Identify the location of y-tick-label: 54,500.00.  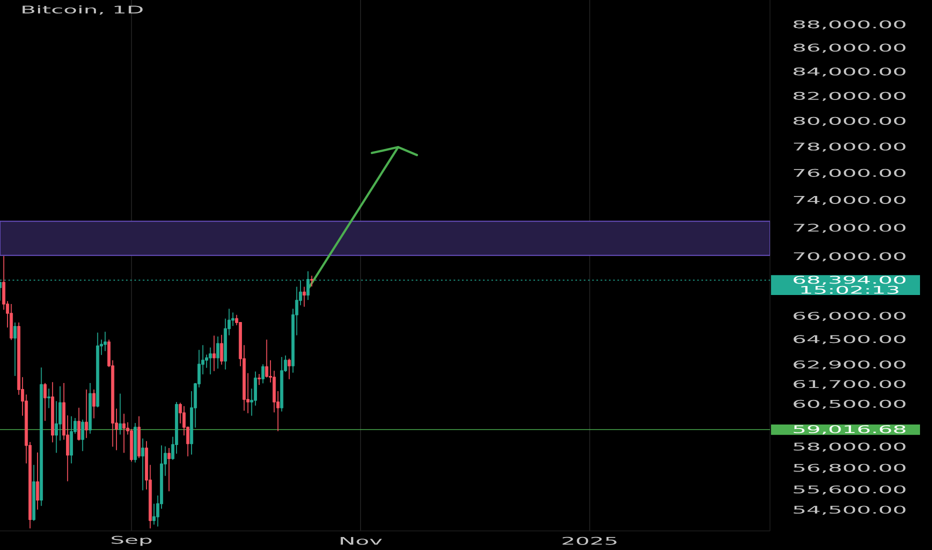
(850, 510).